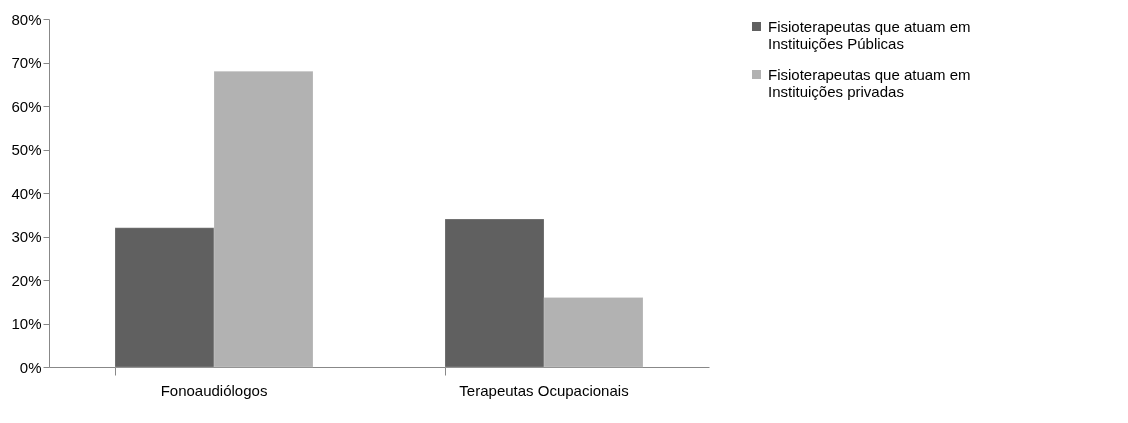 This screenshot has width=1128, height=423. What do you see at coordinates (869, 34) in the screenshot?
I see `legend-label: Fisioterapeutas que atuam em Instituições Públicas` at bounding box center [869, 34].